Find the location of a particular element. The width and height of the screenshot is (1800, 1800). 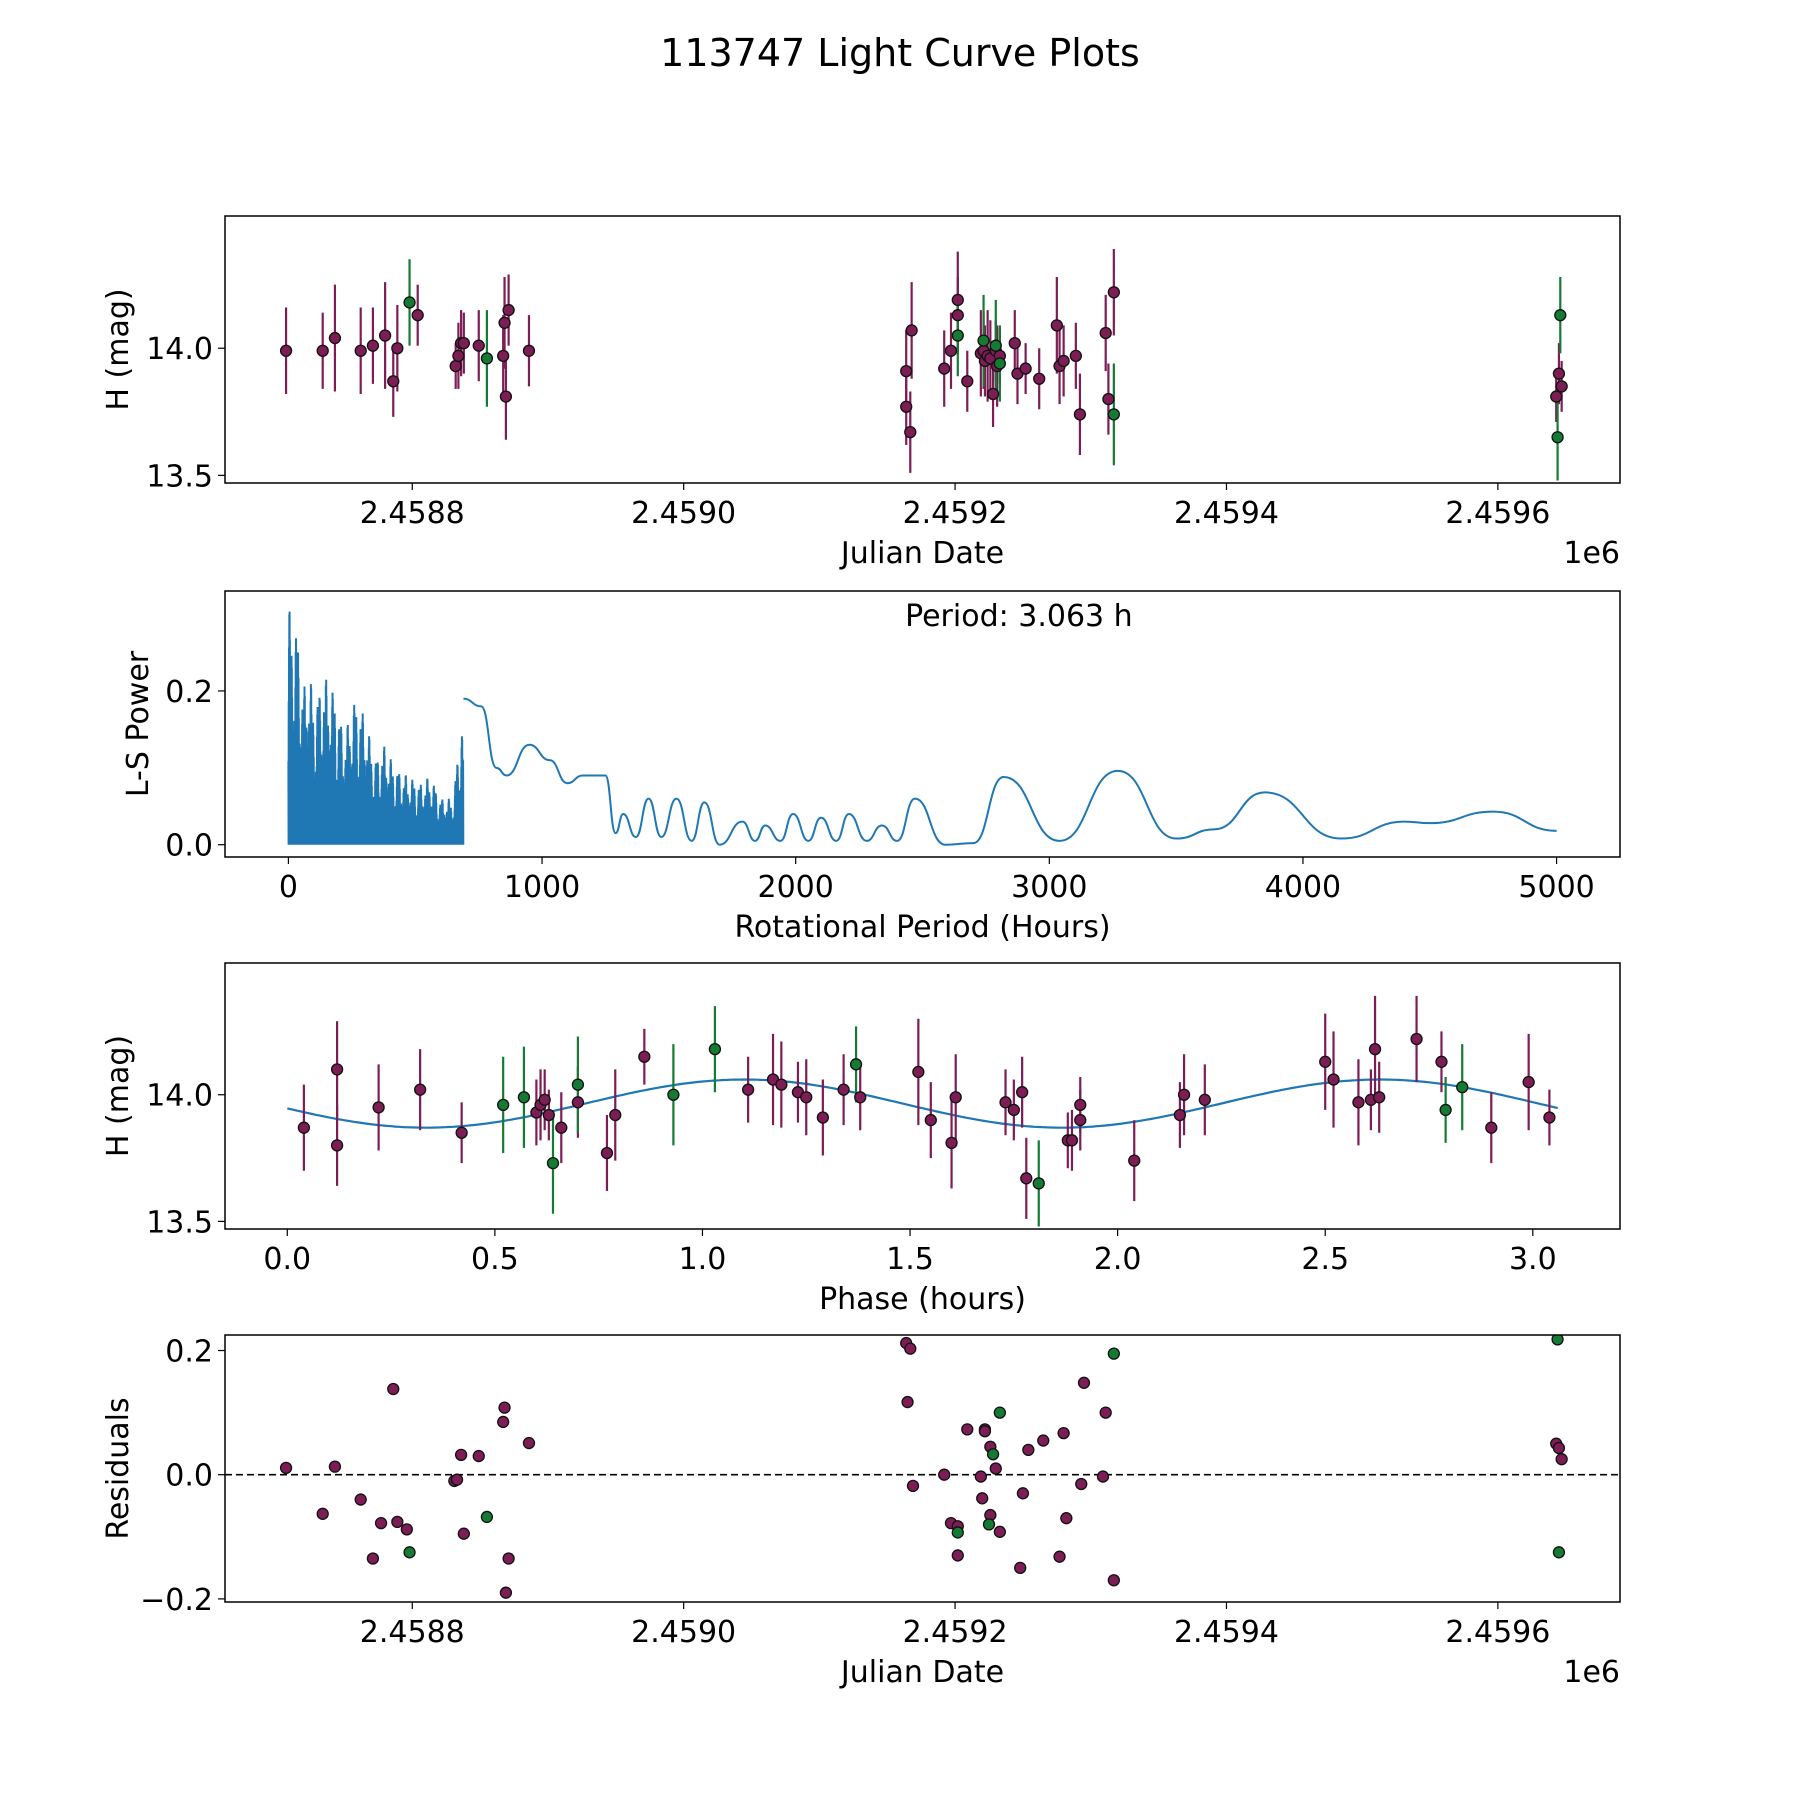

period-annotation: Period: 3.063 h is located at coordinates (1019, 616).